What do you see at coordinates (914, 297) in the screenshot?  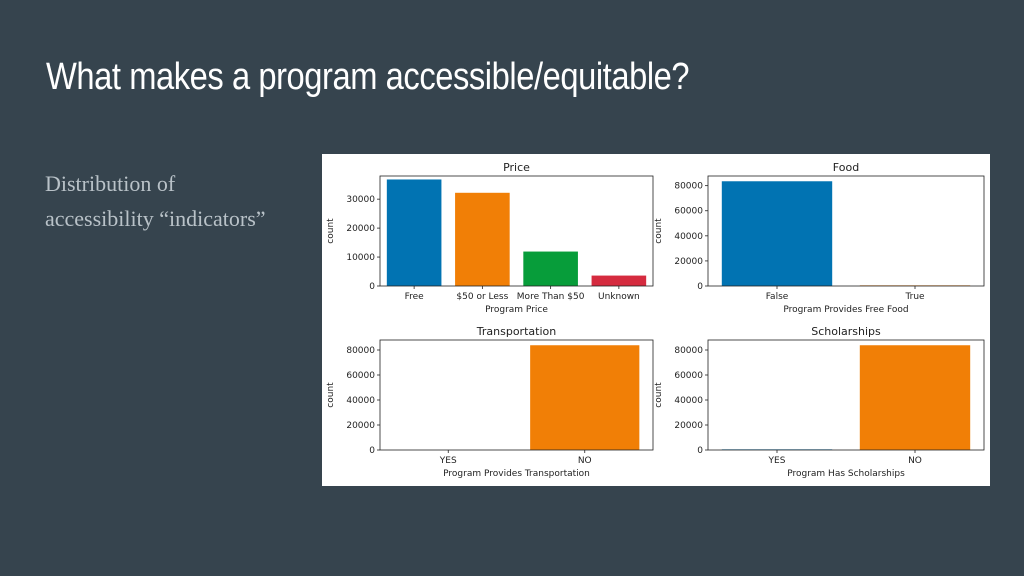 I see `x-tick-label: True` at bounding box center [914, 297].